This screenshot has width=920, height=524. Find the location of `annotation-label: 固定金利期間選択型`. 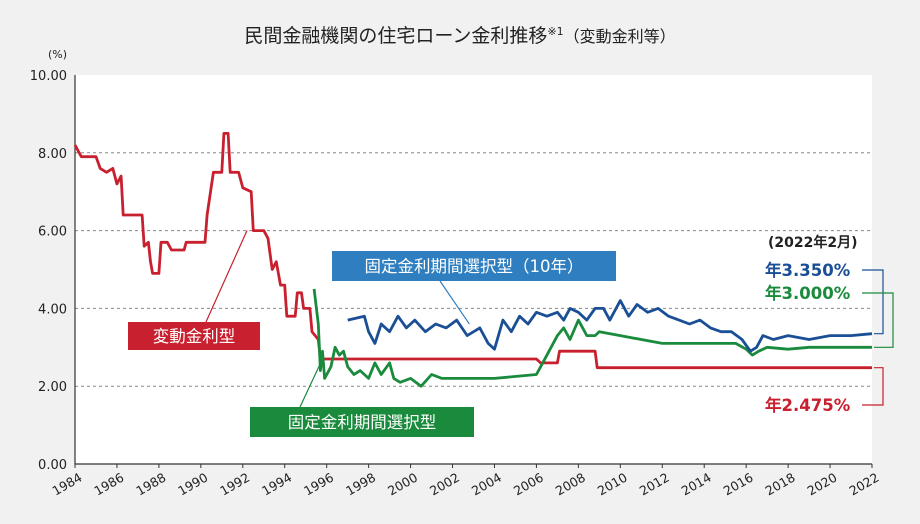

annotation-label: 固定金利期間選択型 is located at coordinates (362, 422).